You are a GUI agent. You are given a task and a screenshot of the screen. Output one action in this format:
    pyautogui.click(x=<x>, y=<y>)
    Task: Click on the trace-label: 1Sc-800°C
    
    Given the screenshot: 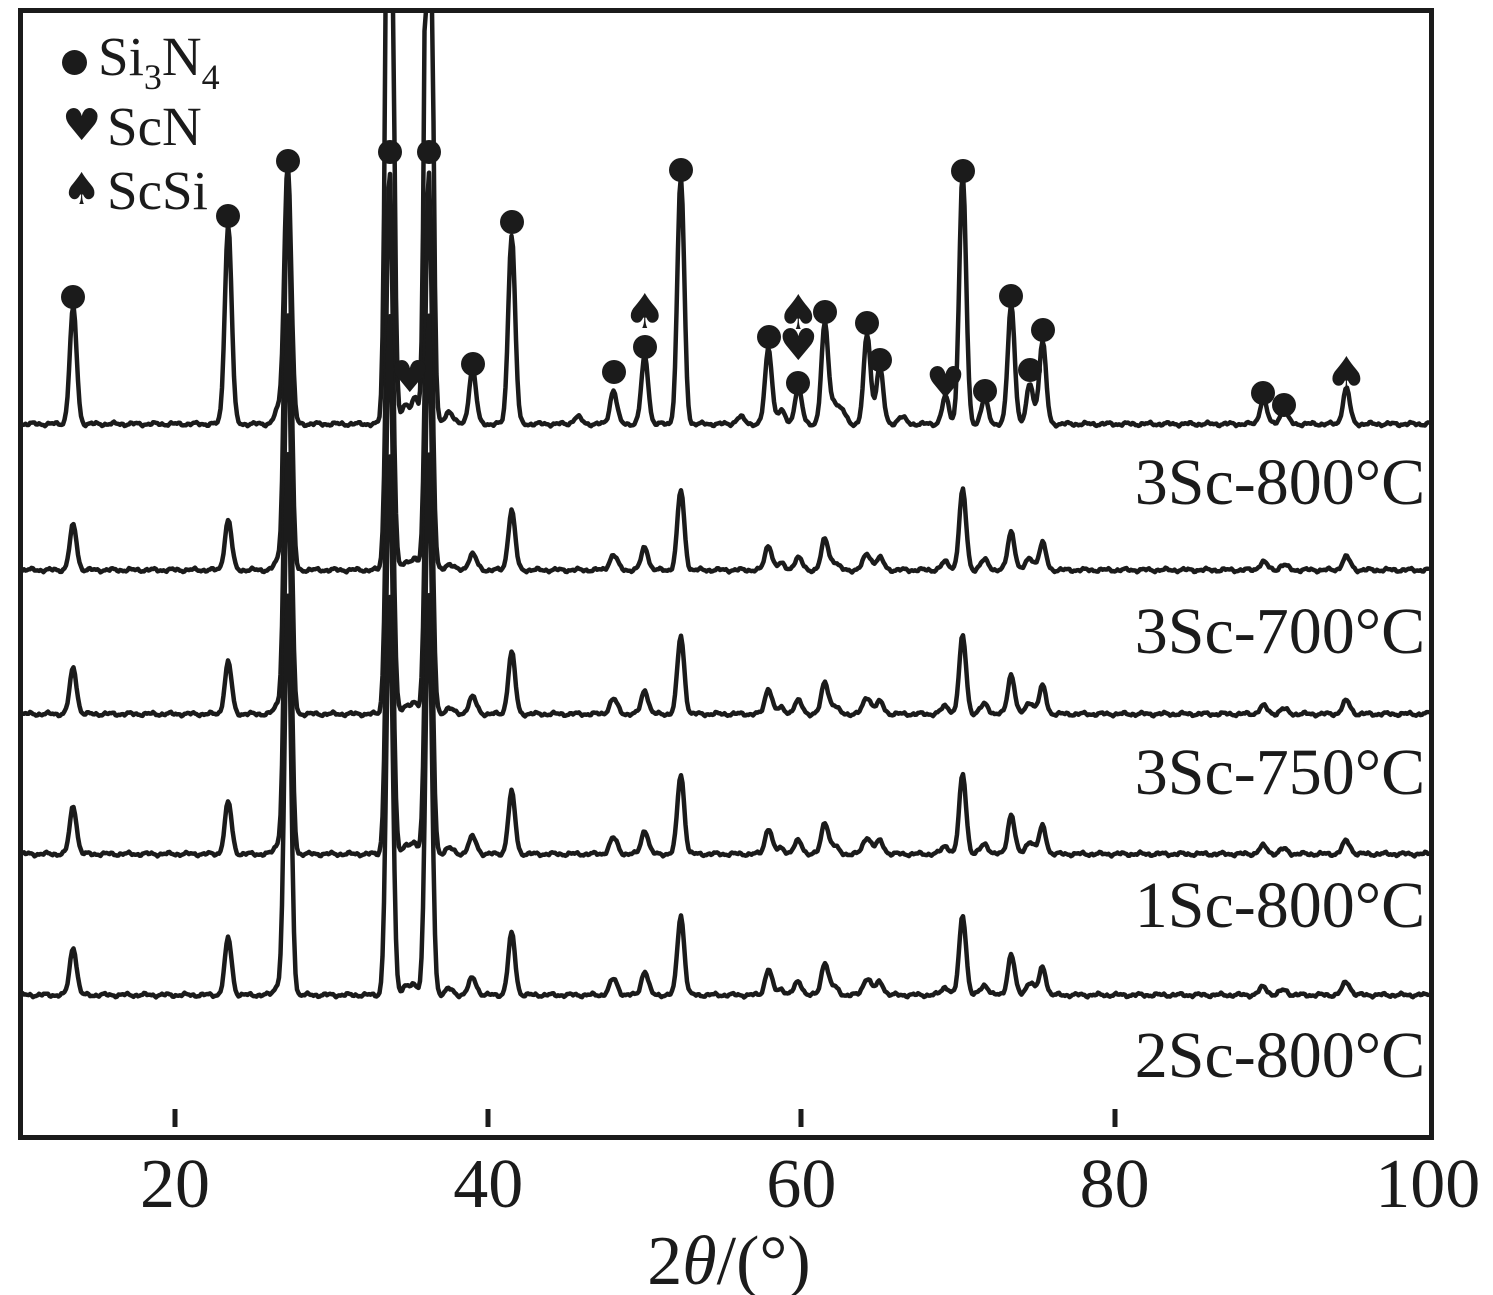 What is the action you would take?
    pyautogui.click(x=1280, y=905)
    